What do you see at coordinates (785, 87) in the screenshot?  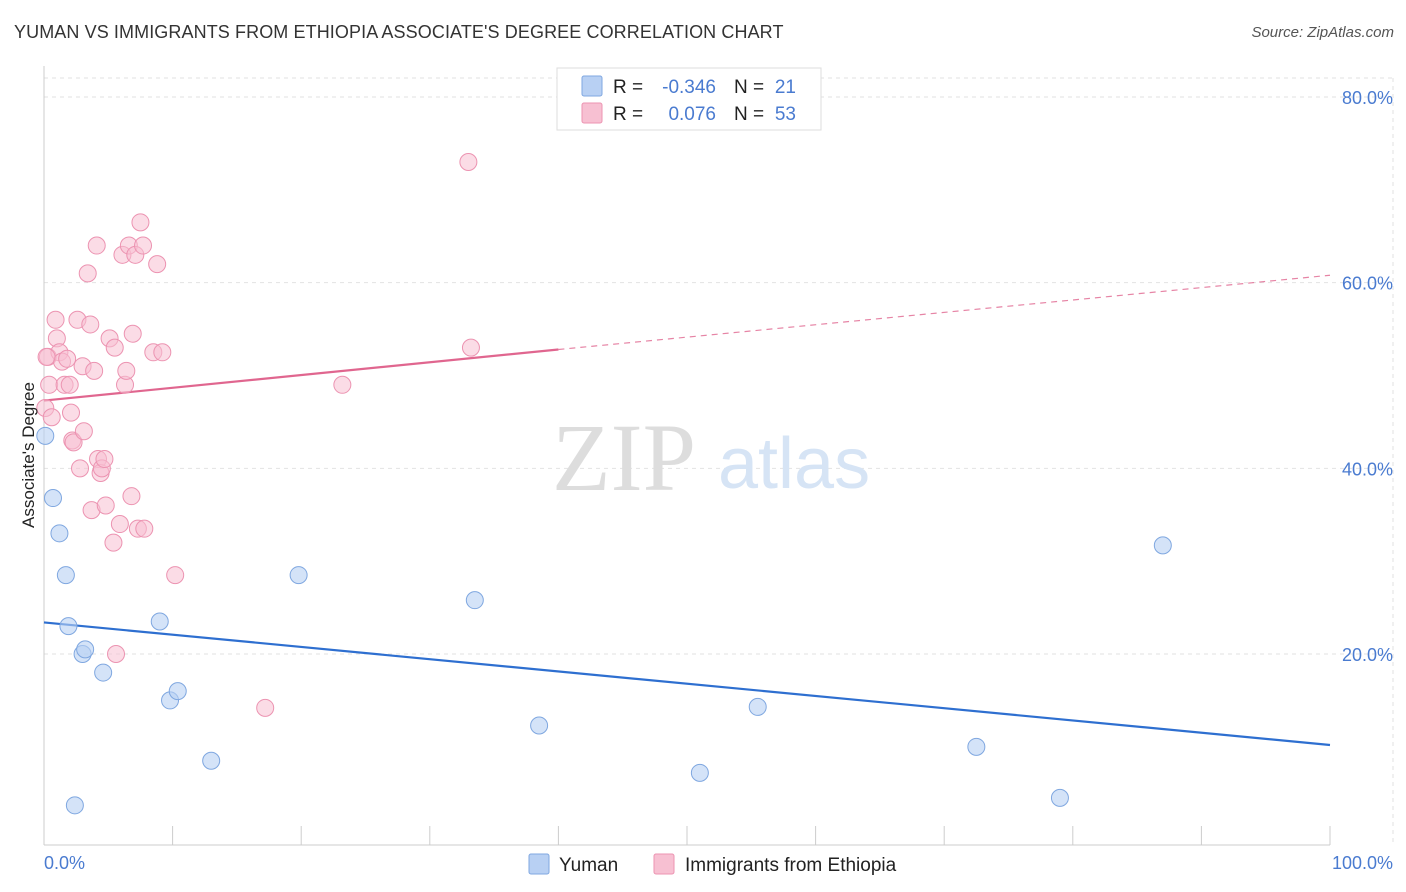 I see `stats-n-value-yuman: 21` at bounding box center [785, 87].